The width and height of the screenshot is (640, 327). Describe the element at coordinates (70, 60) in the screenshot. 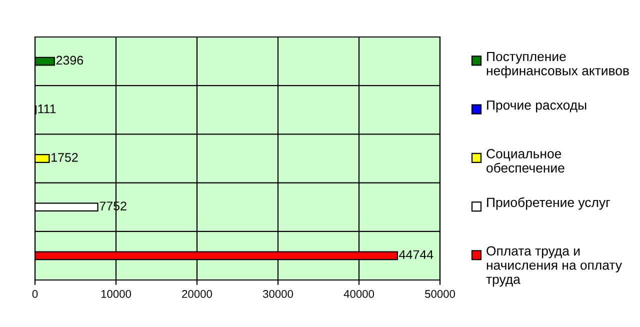

I see `data-label: 2396` at that location.